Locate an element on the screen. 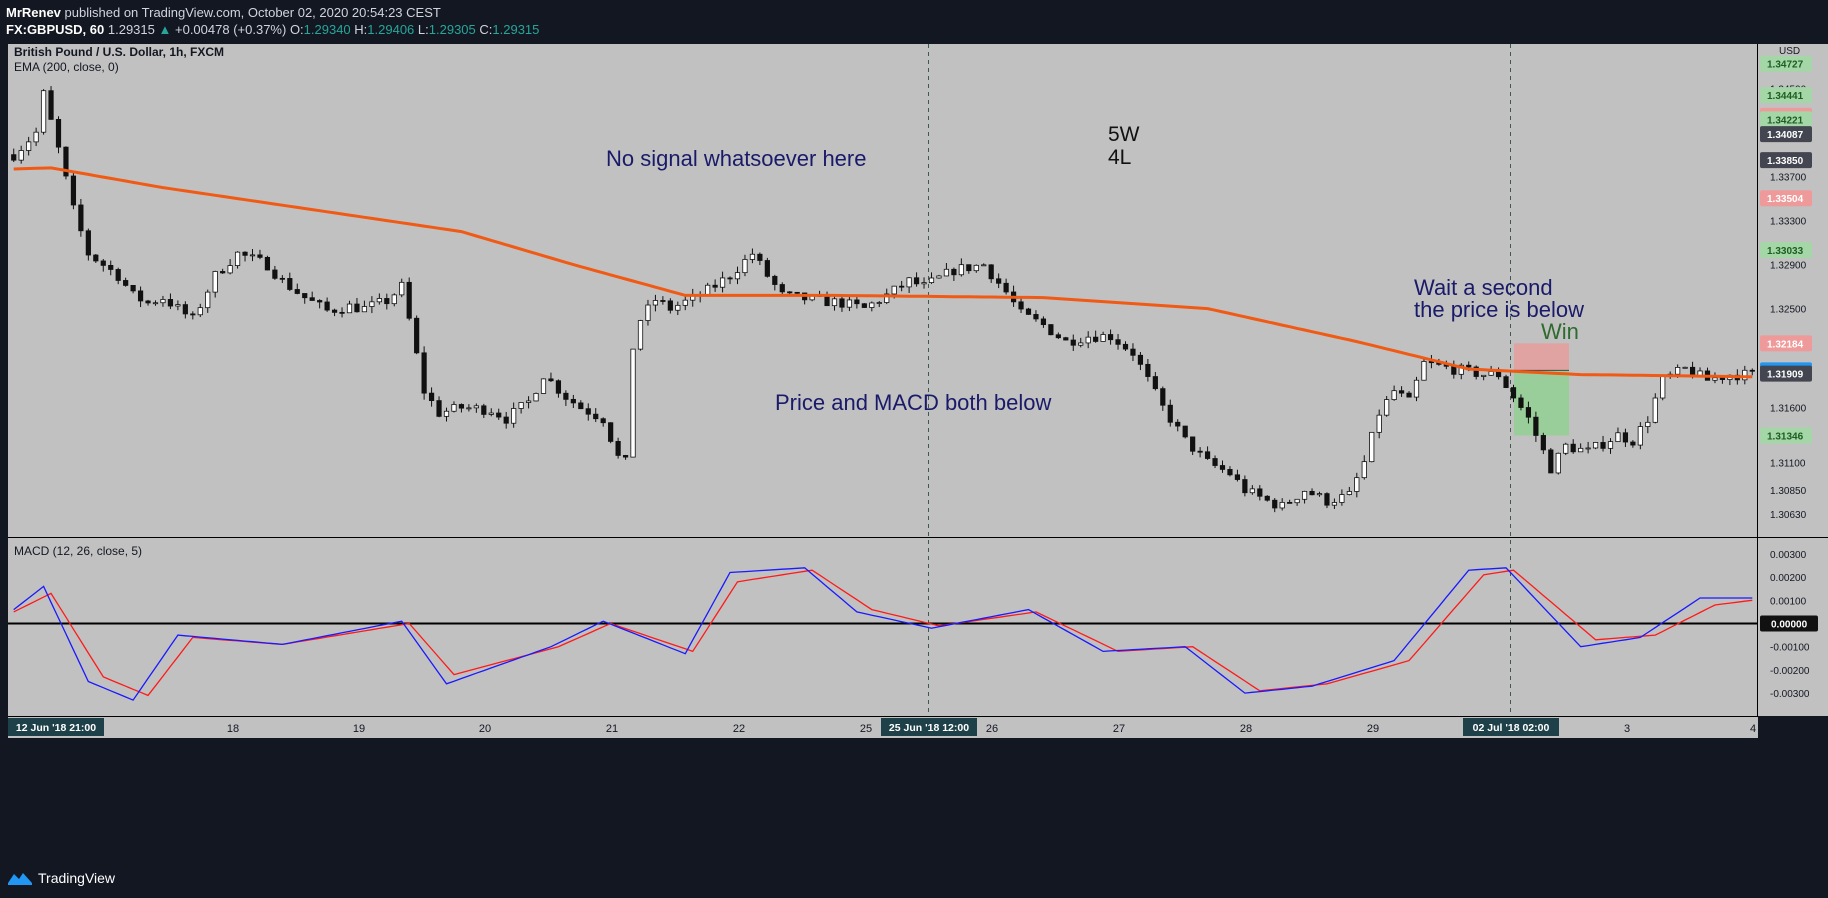  ema-legend: EMA (200, close, 0) is located at coordinates (66, 67).